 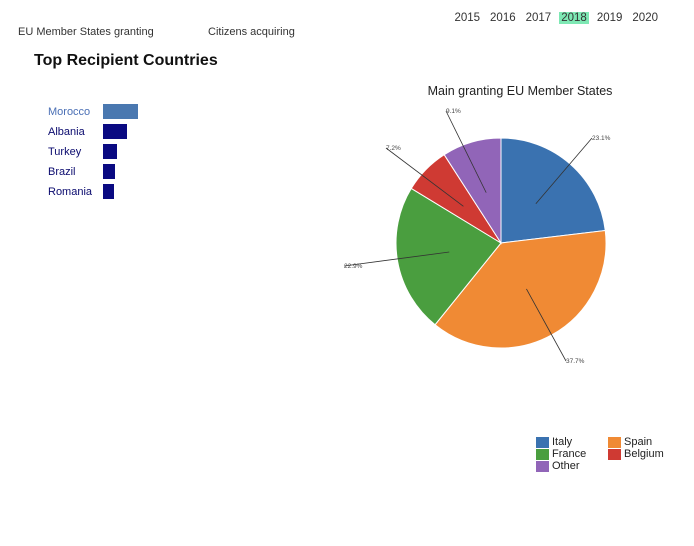 What do you see at coordinates (574, 18) in the screenshot?
I see `year-2018: 2018` at bounding box center [574, 18].